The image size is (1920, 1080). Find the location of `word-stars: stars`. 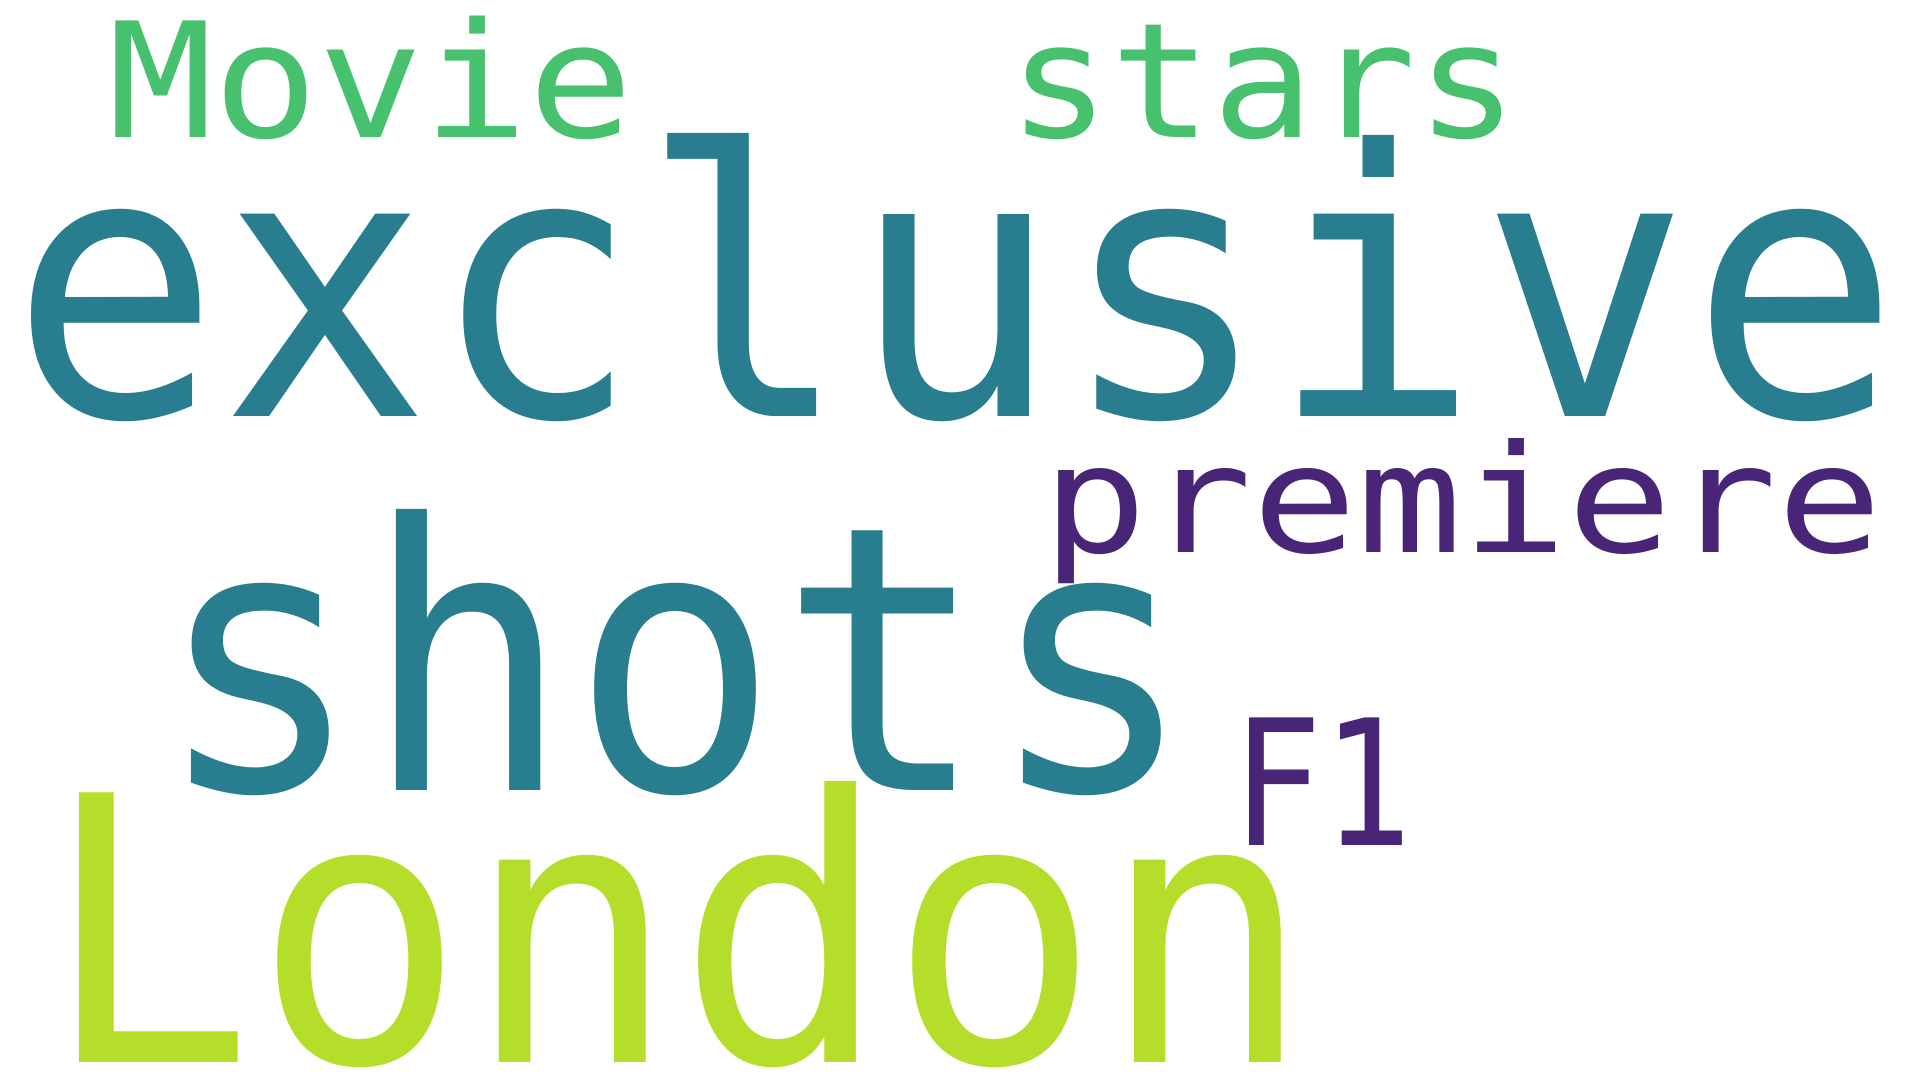

word-stars: stars is located at coordinates (1263, 87).